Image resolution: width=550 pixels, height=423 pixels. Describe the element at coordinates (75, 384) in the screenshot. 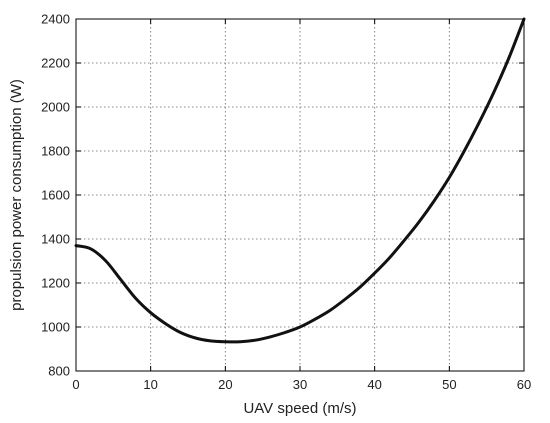

I see `x-tick-label: 0` at that location.